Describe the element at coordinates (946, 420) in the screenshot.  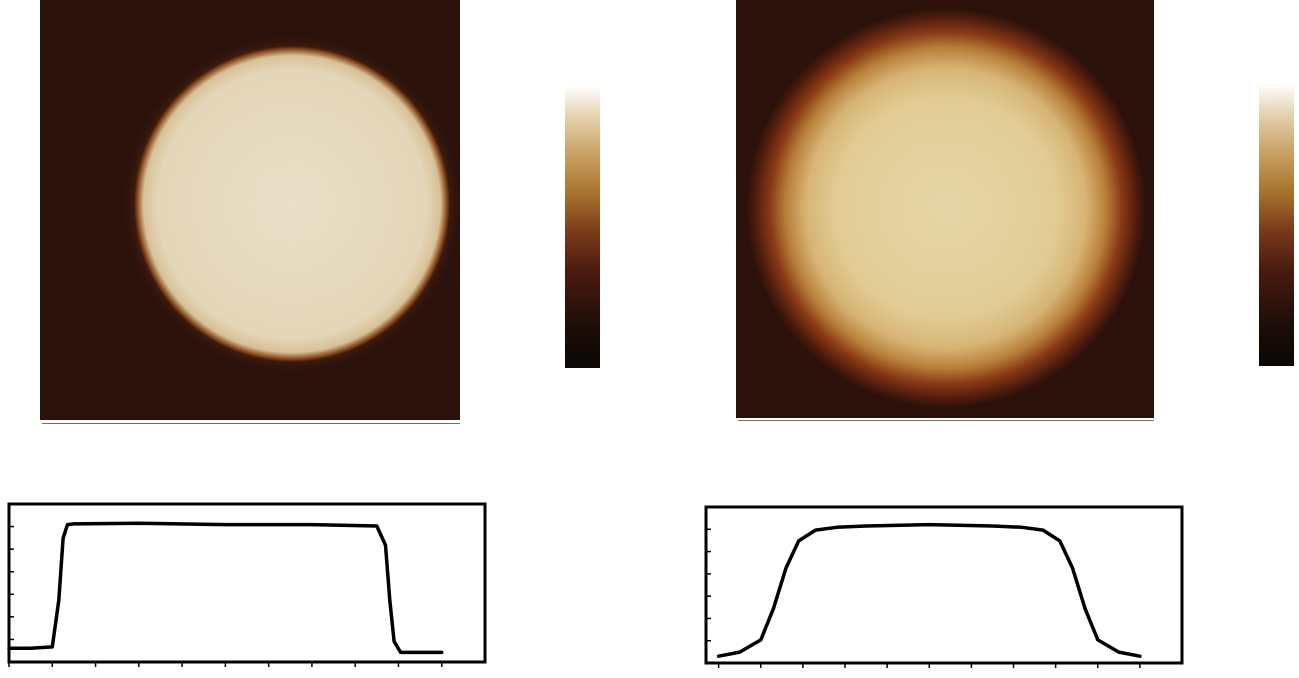
I see `right-scale-bar` at that location.